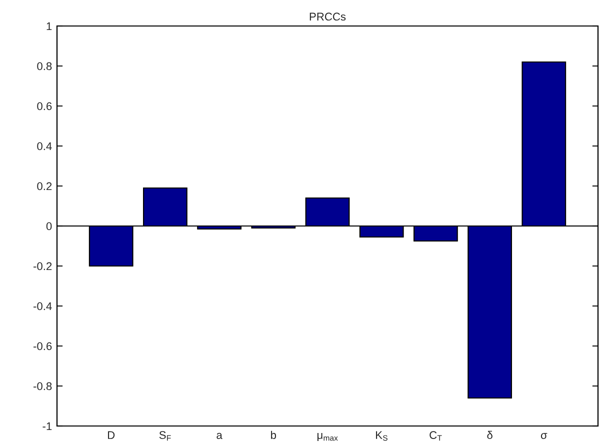 The height and width of the screenshot is (444, 613). I want to click on x-tick-label: b, so click(273, 435).